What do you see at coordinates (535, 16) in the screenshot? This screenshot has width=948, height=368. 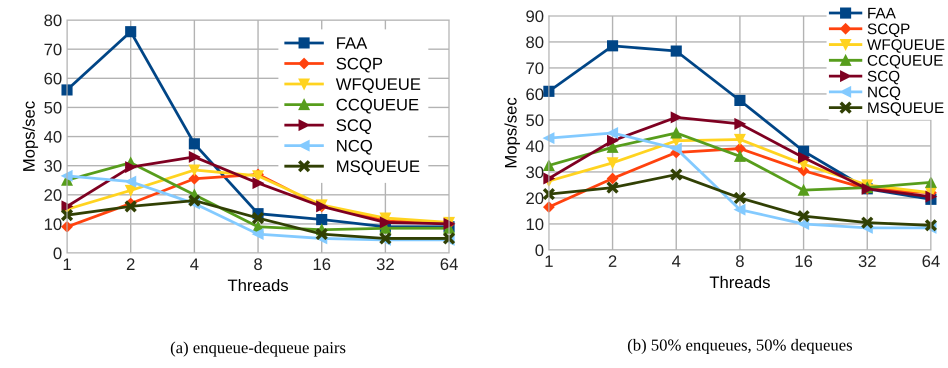 I see `y-tick-label: 90` at bounding box center [535, 16].